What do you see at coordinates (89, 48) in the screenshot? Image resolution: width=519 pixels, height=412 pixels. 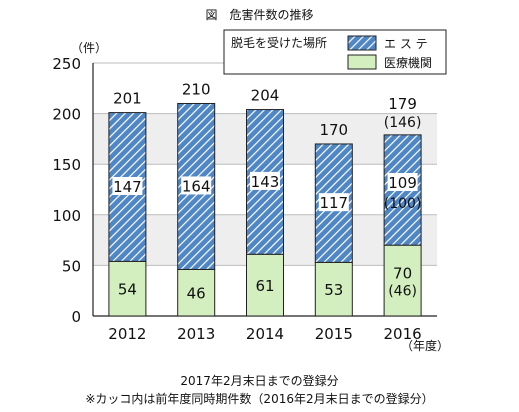 I see `y-unit-label: （件）` at bounding box center [89, 48].